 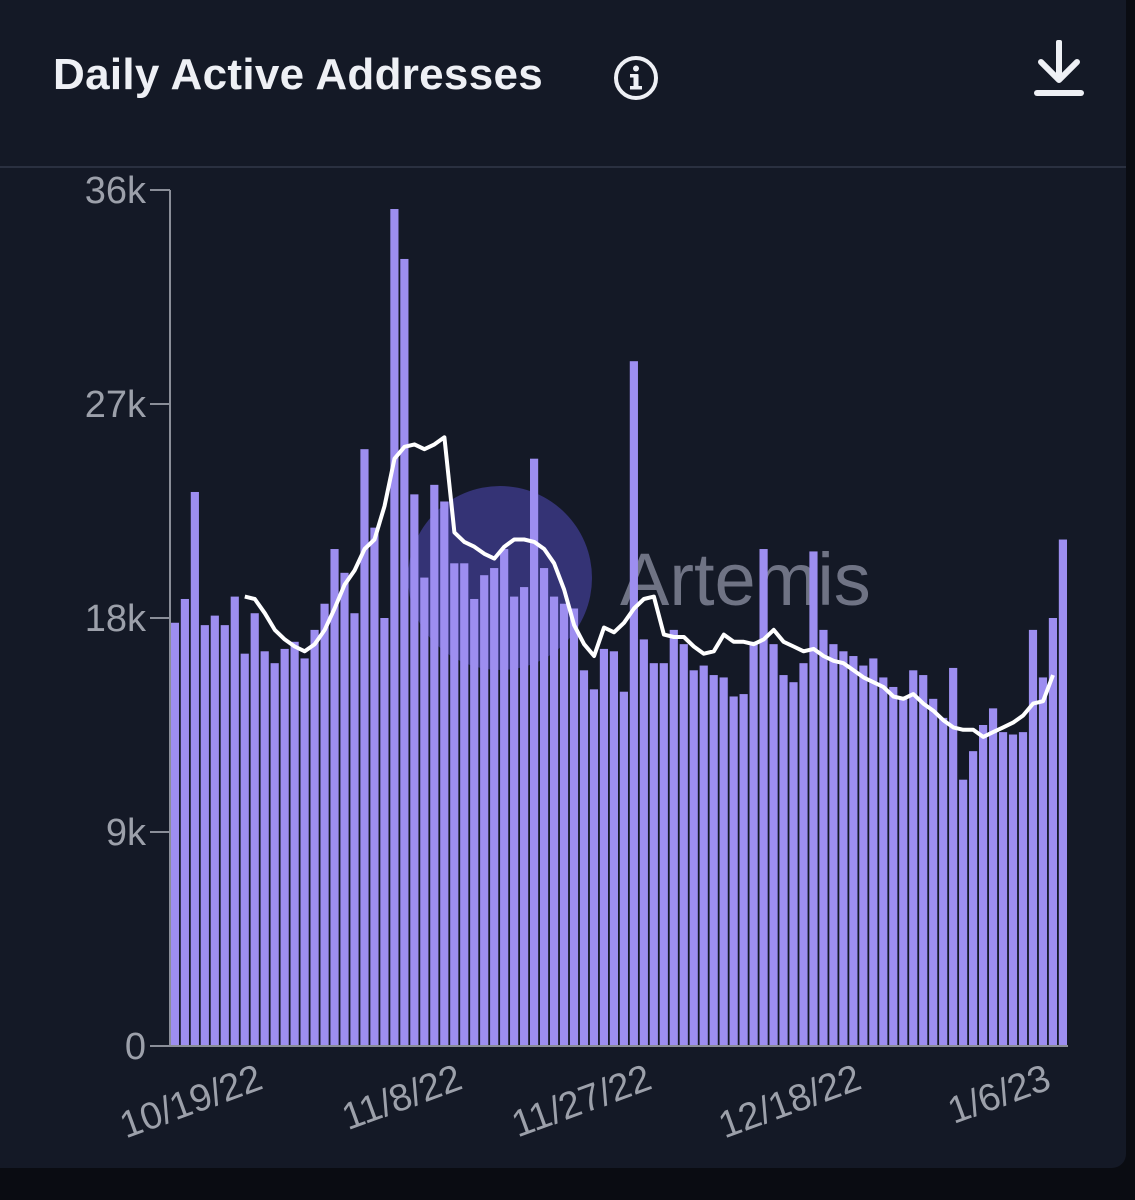 I want to click on info-circle-icon, so click(x=636, y=78).